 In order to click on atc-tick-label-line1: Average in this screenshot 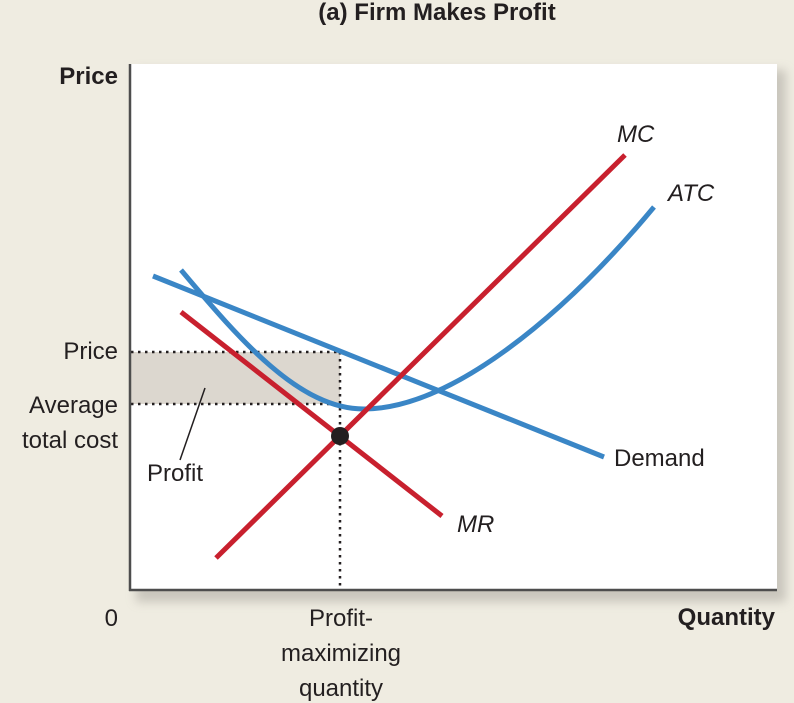, I will do `click(73, 405)`.